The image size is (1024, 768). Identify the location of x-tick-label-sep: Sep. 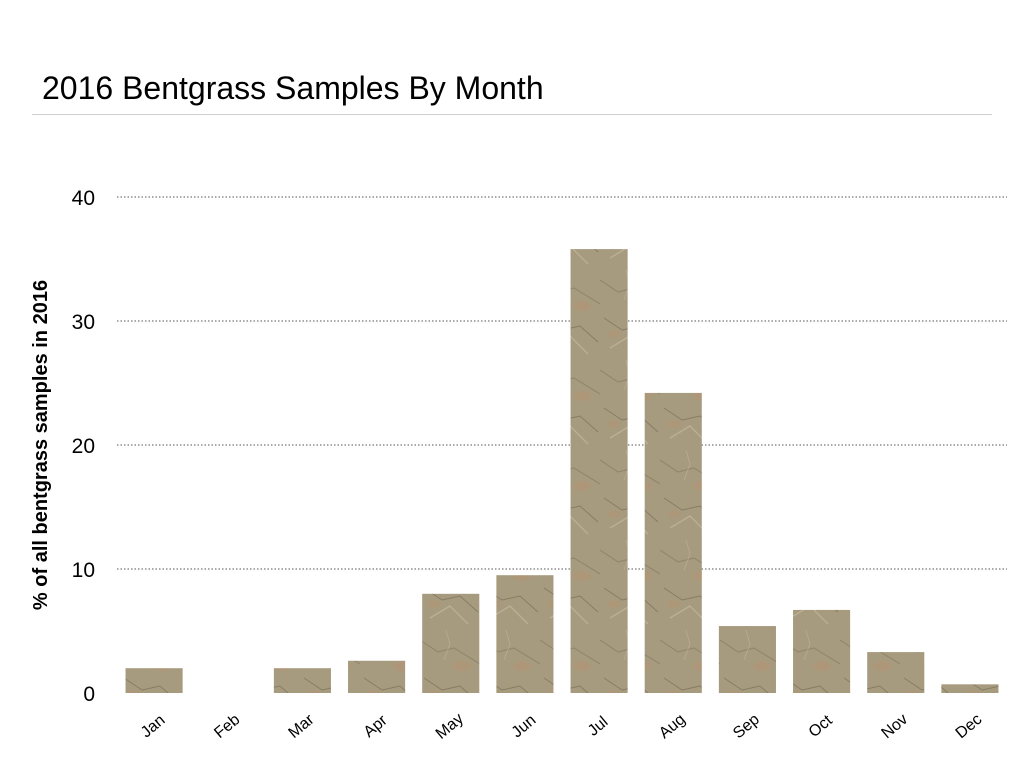
(746, 726).